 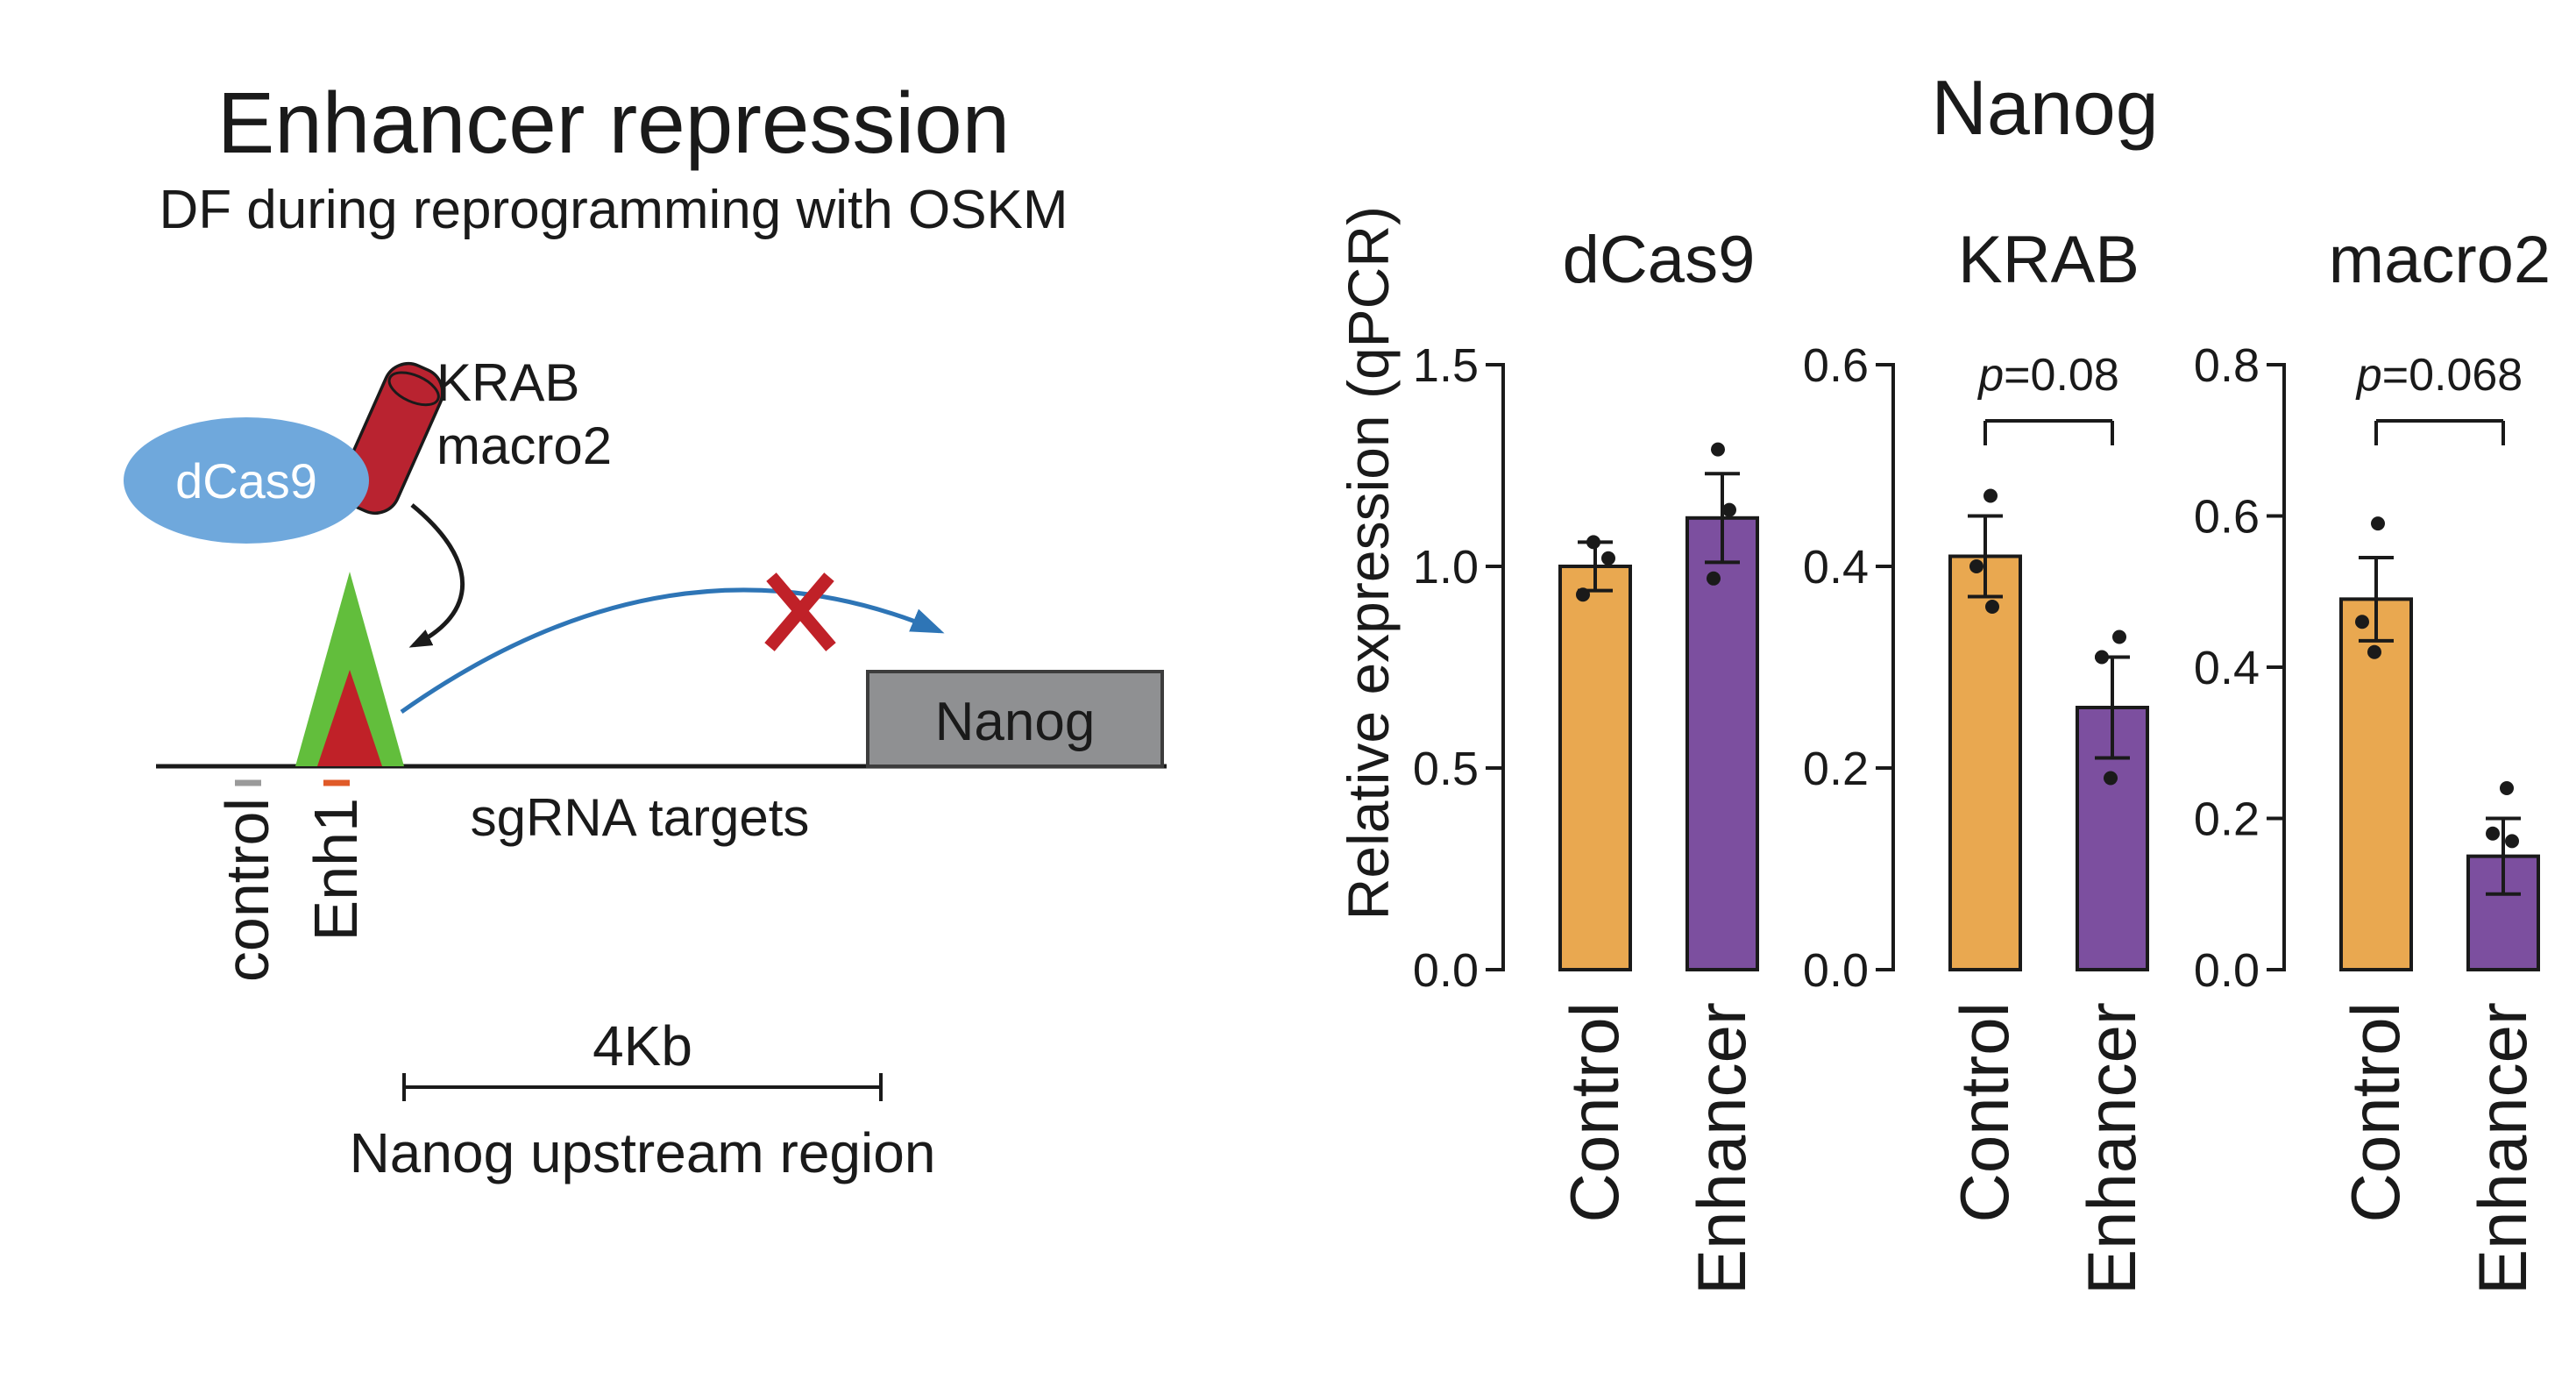 I want to click on chart-svg: KRAB 0.0 0.2 0.4 0.6 Control Enhancer p=0.08, so click(x=1977, y=759).